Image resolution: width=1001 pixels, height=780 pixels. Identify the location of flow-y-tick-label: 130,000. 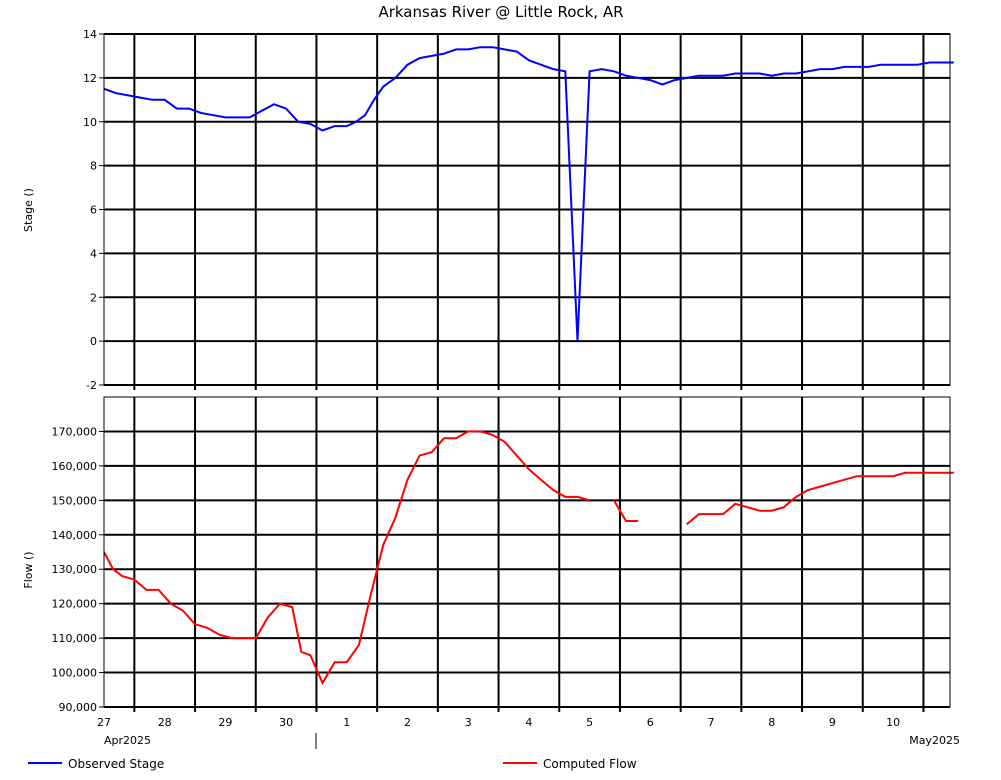
(75, 569).